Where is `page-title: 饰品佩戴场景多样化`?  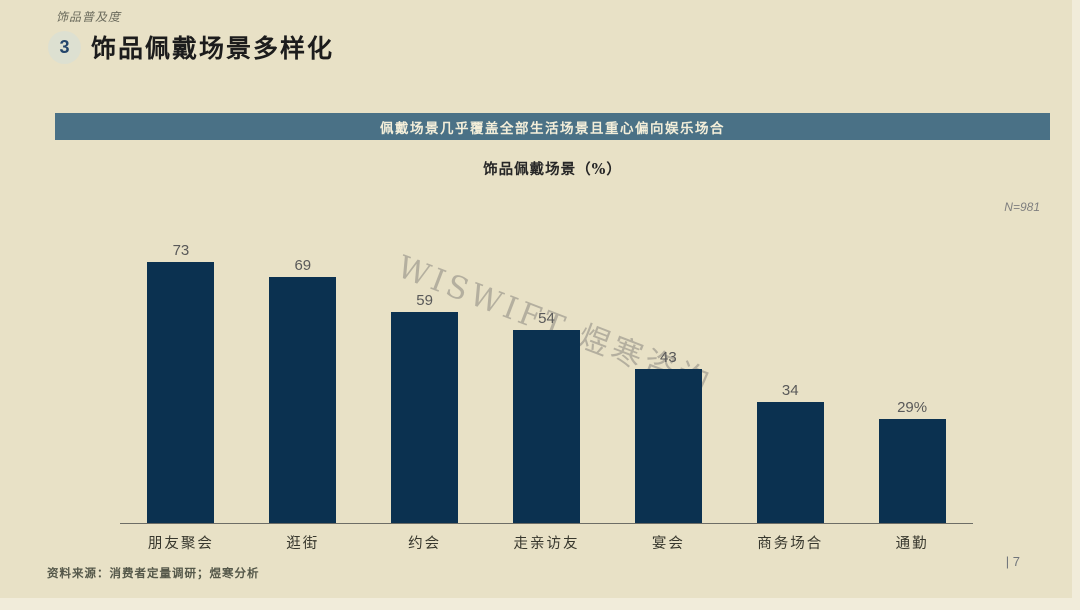
page-title: 饰品佩戴场景多样化 is located at coordinates (213, 48).